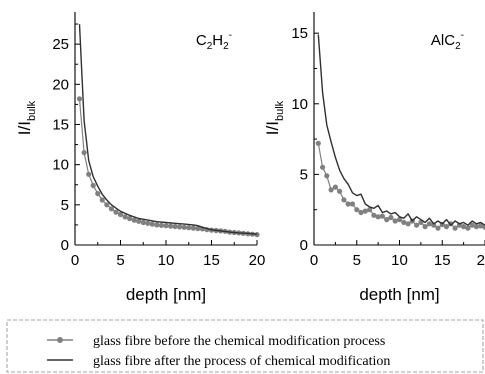  What do you see at coordinates (60, 340) in the screenshot?
I see `legend-marker-before` at bounding box center [60, 340].